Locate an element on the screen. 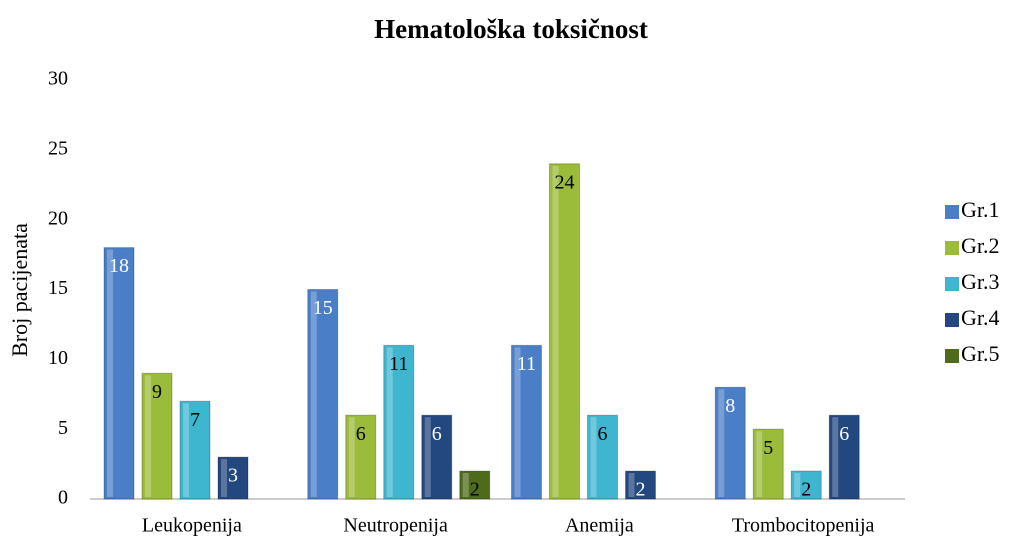 Image resolution: width=1022 pixels, height=544 pixels. y-axis-label: Broj pacijenata is located at coordinates (19, 290).